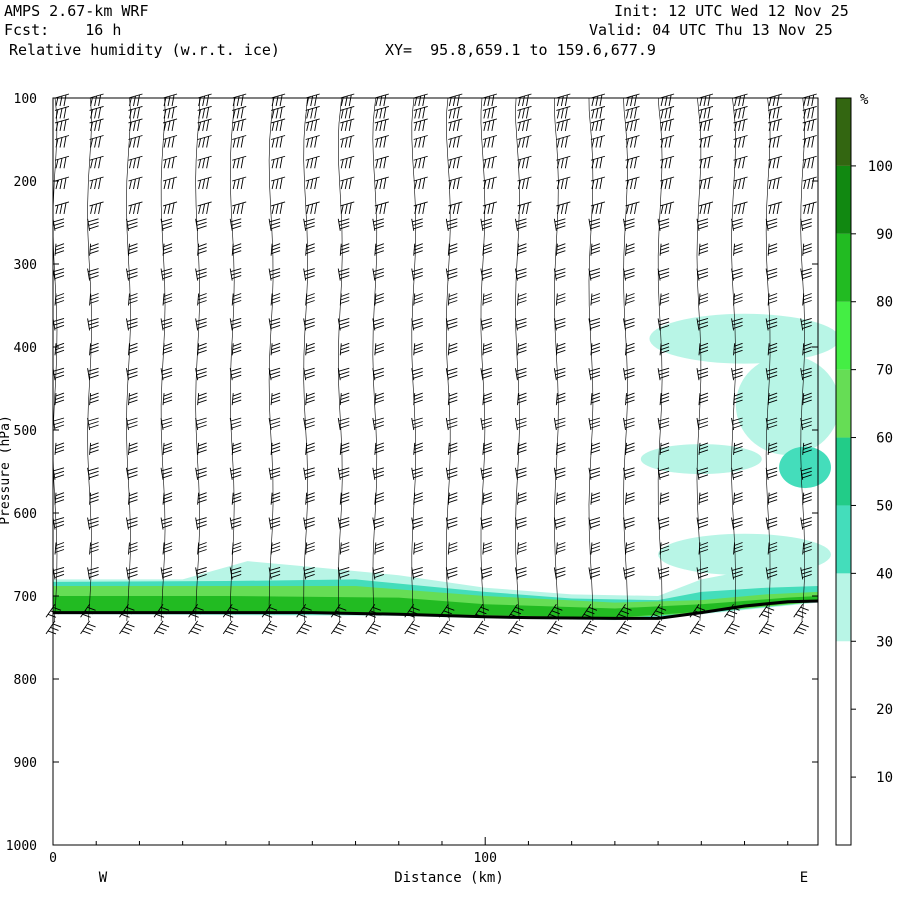 The height and width of the screenshot is (900, 900). I want to click on colorbar-tick-label: 10, so click(884, 778).